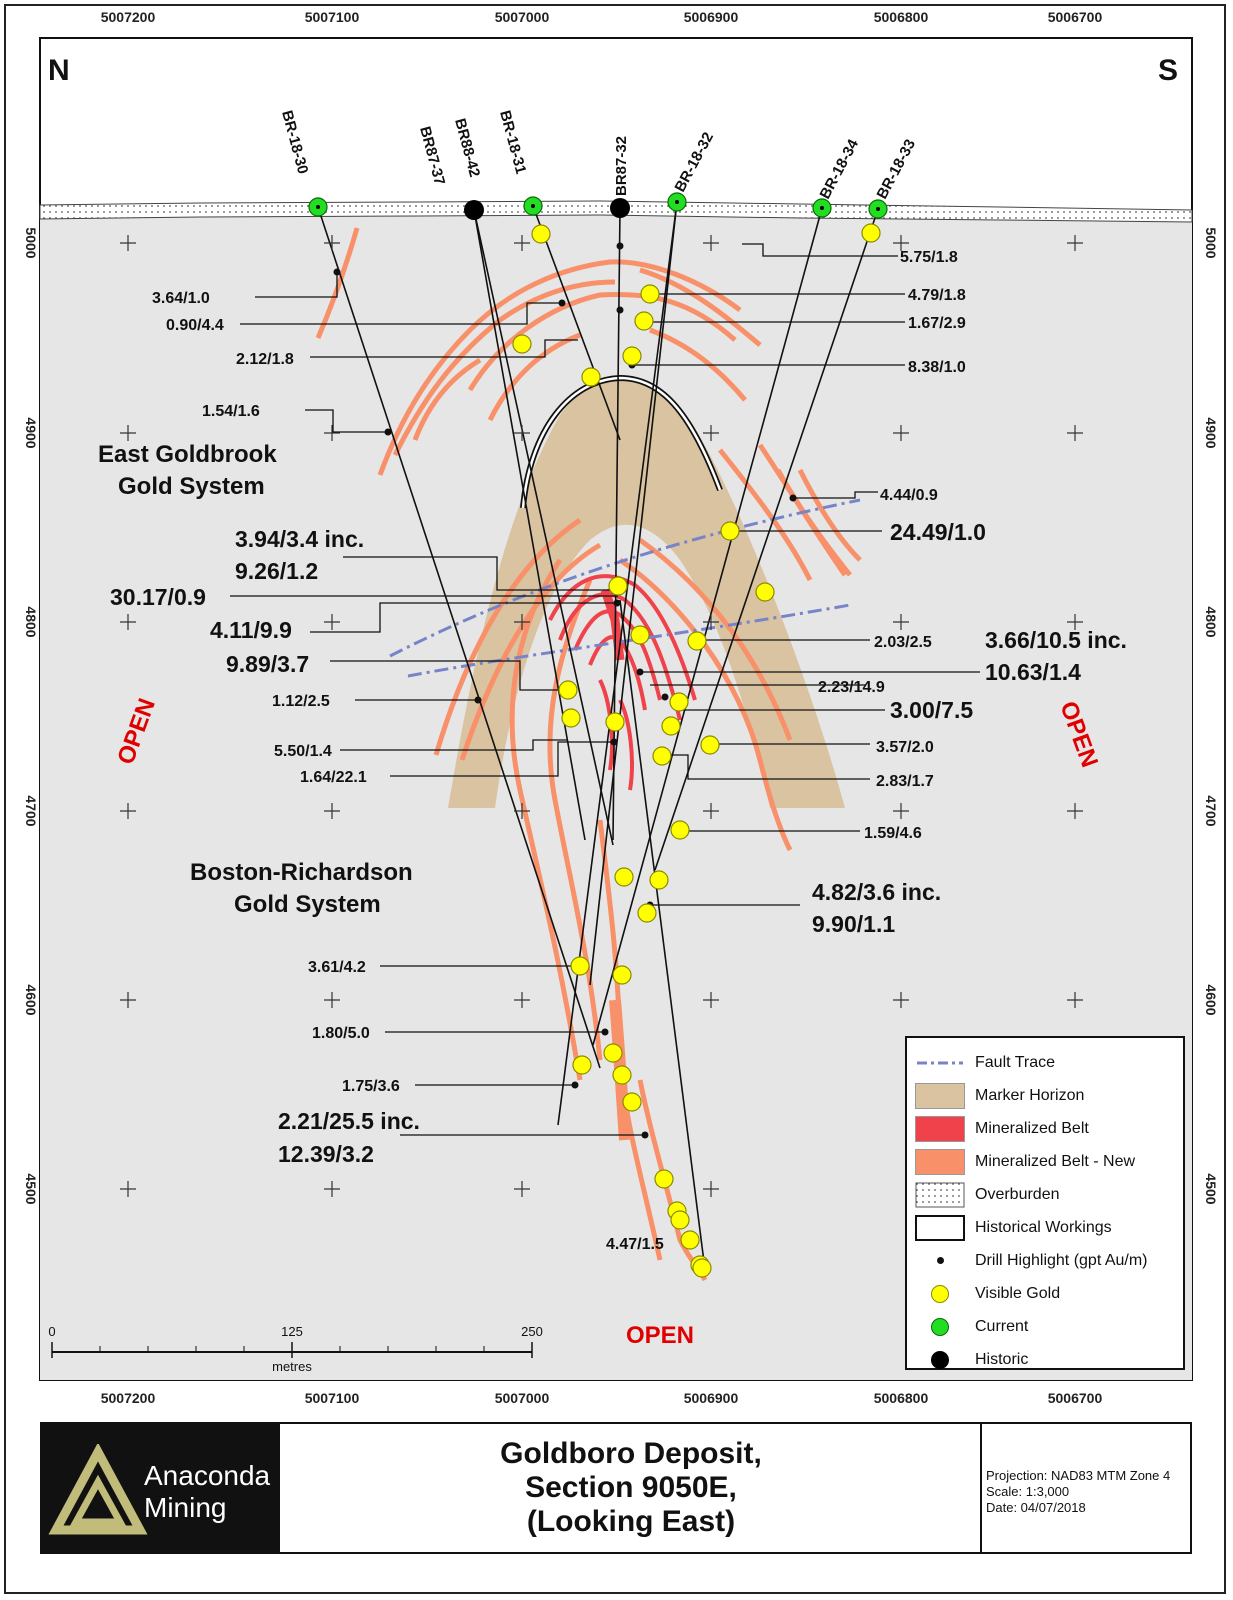  Describe the element at coordinates (1017, 1194) in the screenshot. I see `legend-label: Overburden` at that location.